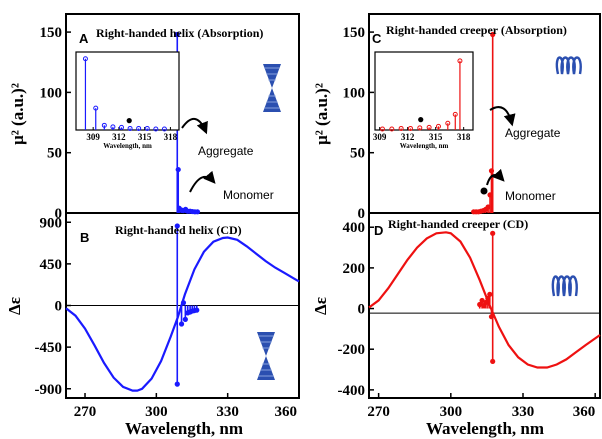 This screenshot has width=602, height=439. Describe the element at coordinates (584, 412) in the screenshot. I see `panel-d-xtick-label: 360` at that location.